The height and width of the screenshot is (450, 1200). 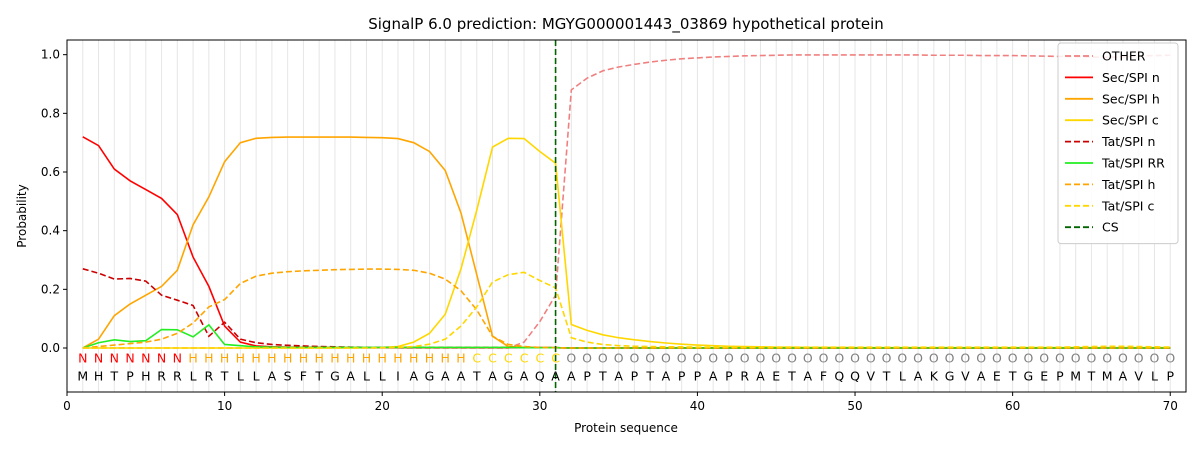 I want to click on sequence-residue: I, so click(x=398, y=375).